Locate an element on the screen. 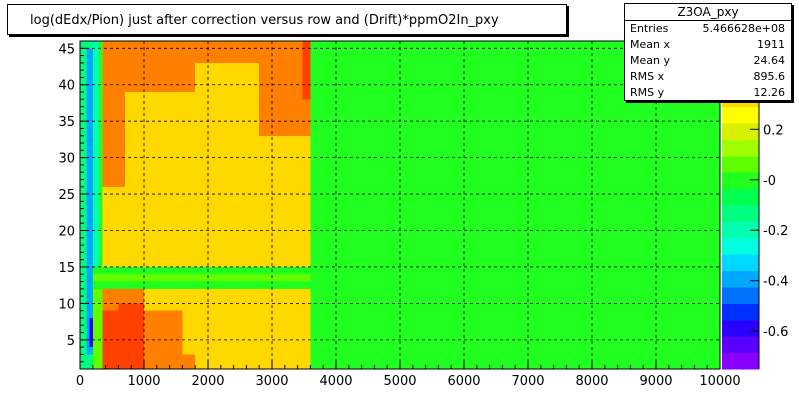  colorbar-tick-label: -0.2 is located at coordinates (775, 231).